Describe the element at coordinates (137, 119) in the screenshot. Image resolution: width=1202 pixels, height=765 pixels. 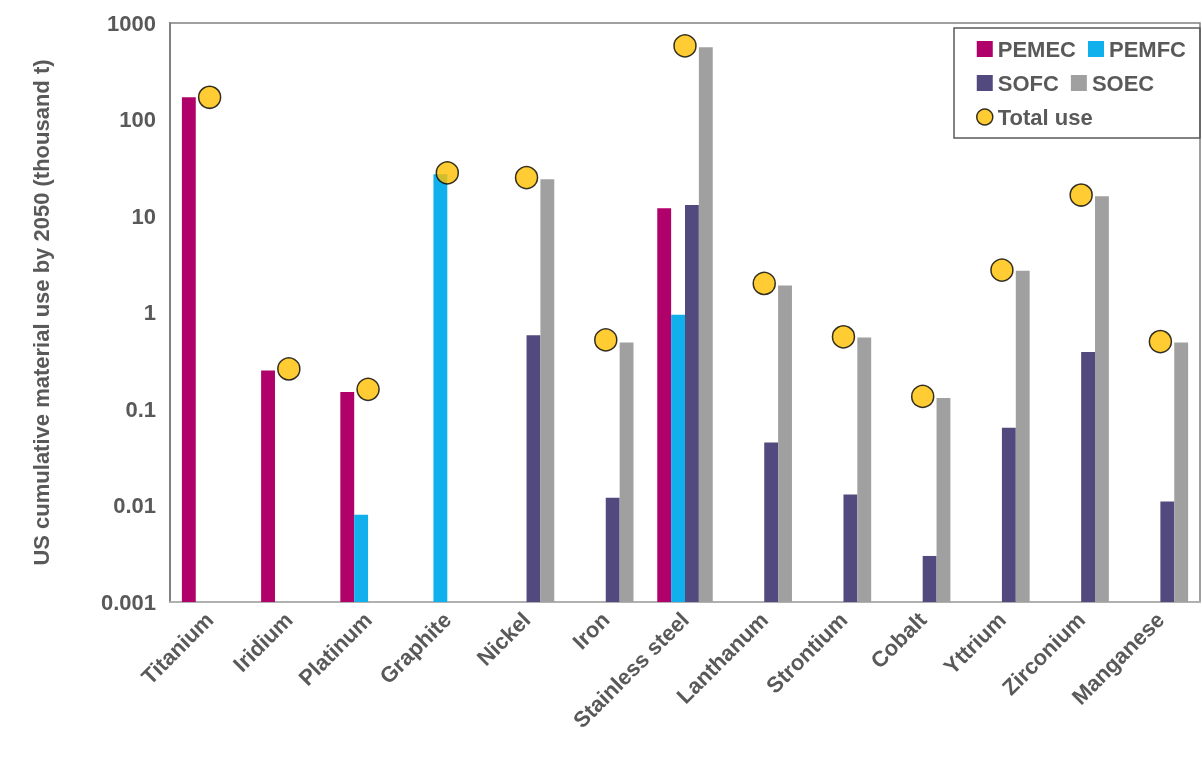
I see `y-tick-label: 100` at that location.